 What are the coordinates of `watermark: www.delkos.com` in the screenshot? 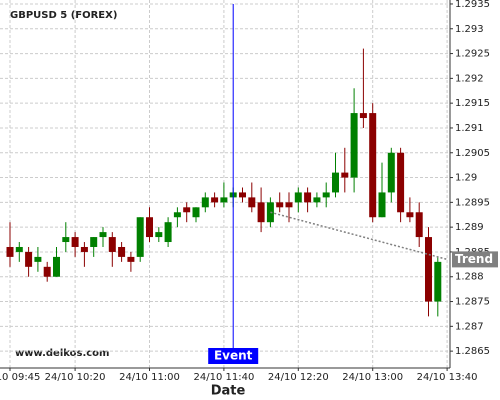 It's located at (62, 353).